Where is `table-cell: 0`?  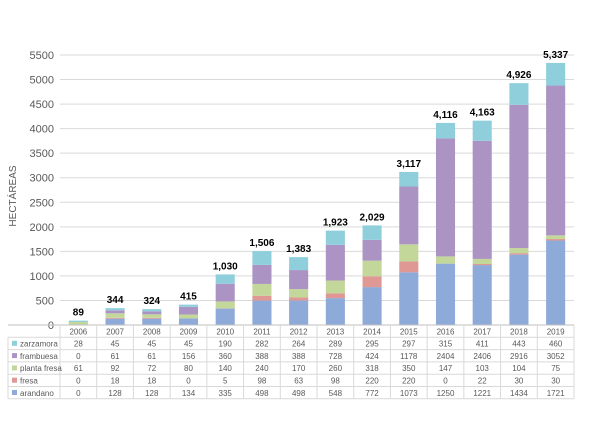
table-cell: 0 is located at coordinates (188, 381).